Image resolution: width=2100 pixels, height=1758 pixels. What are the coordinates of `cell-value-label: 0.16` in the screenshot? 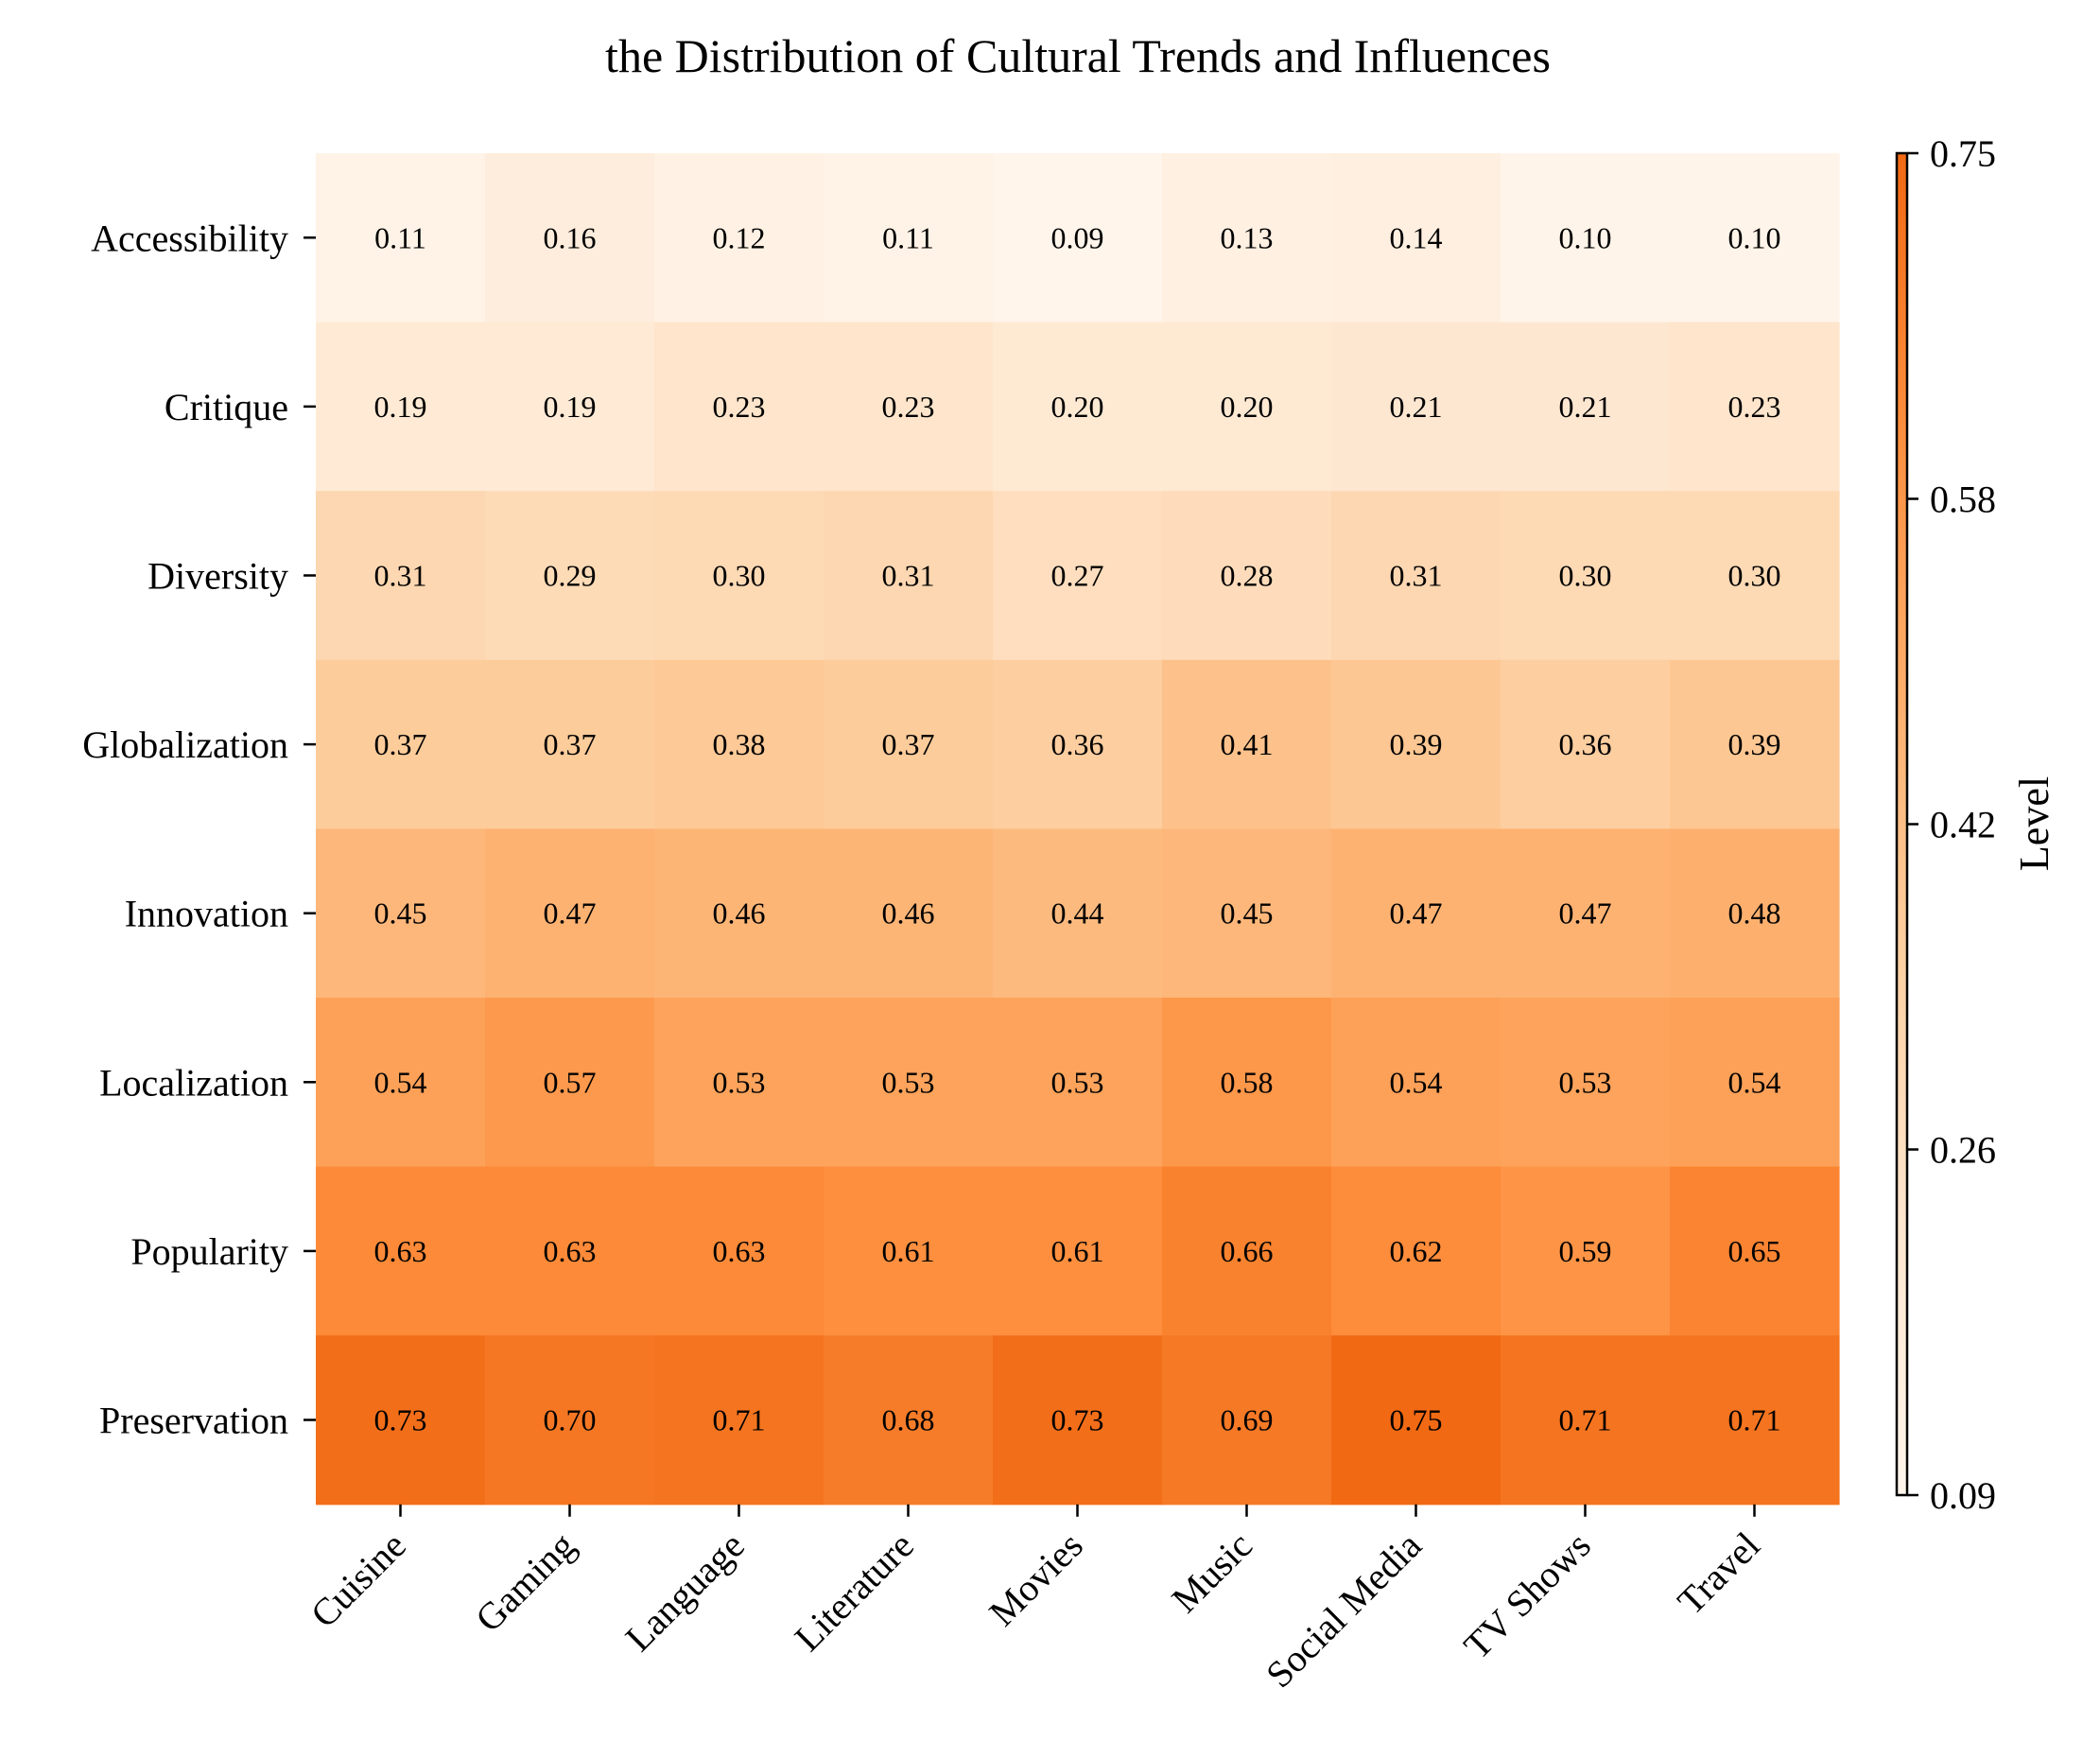 It's located at (570, 237).